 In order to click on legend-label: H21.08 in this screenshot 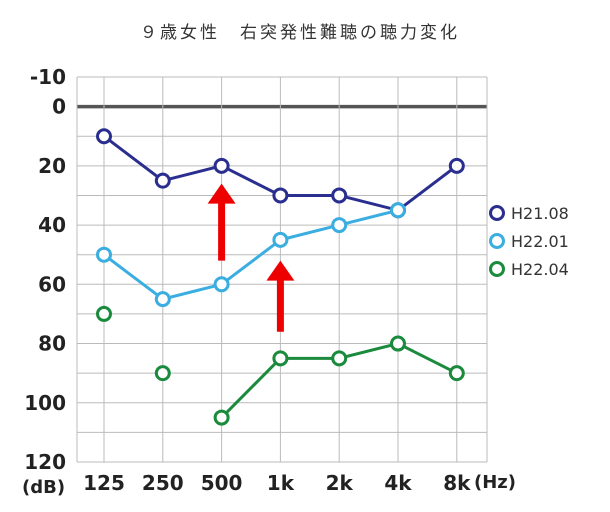, I will do `click(540, 213)`.